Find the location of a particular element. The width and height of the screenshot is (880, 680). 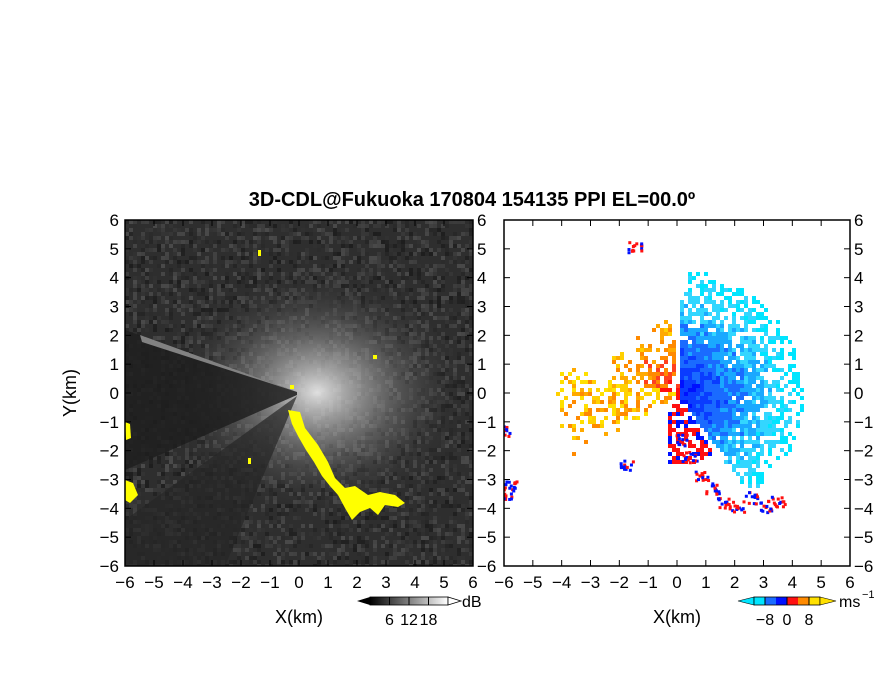

reflectivity-x-axis-label: X(km) is located at coordinates (299, 617).